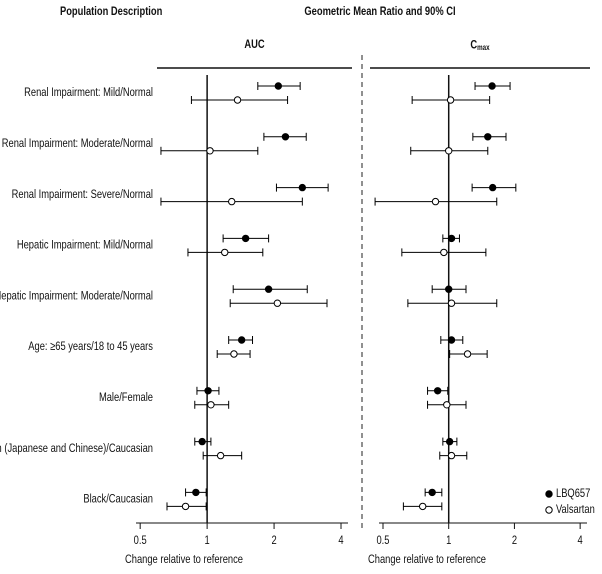  What do you see at coordinates (88, 92) in the screenshot?
I see `category-label: Renal Impairment: Mild/Normal` at bounding box center [88, 92].